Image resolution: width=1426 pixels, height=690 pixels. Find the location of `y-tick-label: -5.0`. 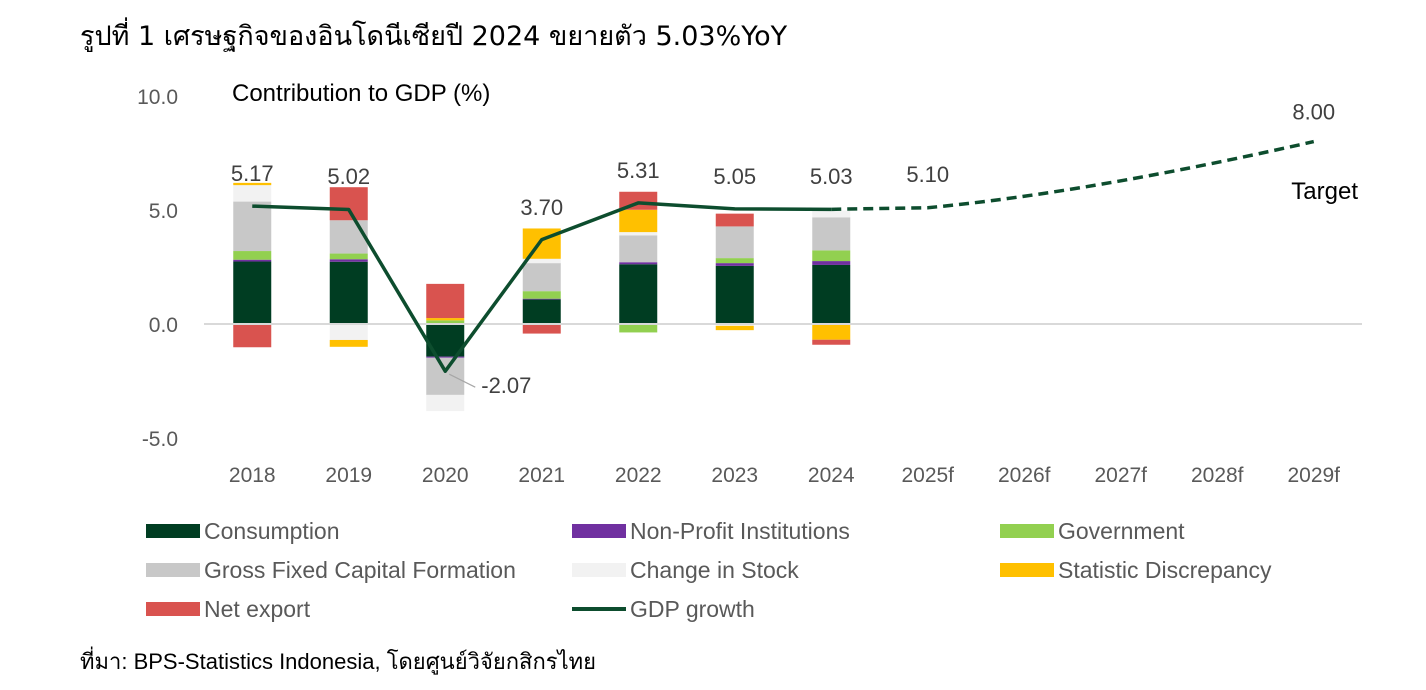

y-tick-label: -5.0 is located at coordinates (160, 439).